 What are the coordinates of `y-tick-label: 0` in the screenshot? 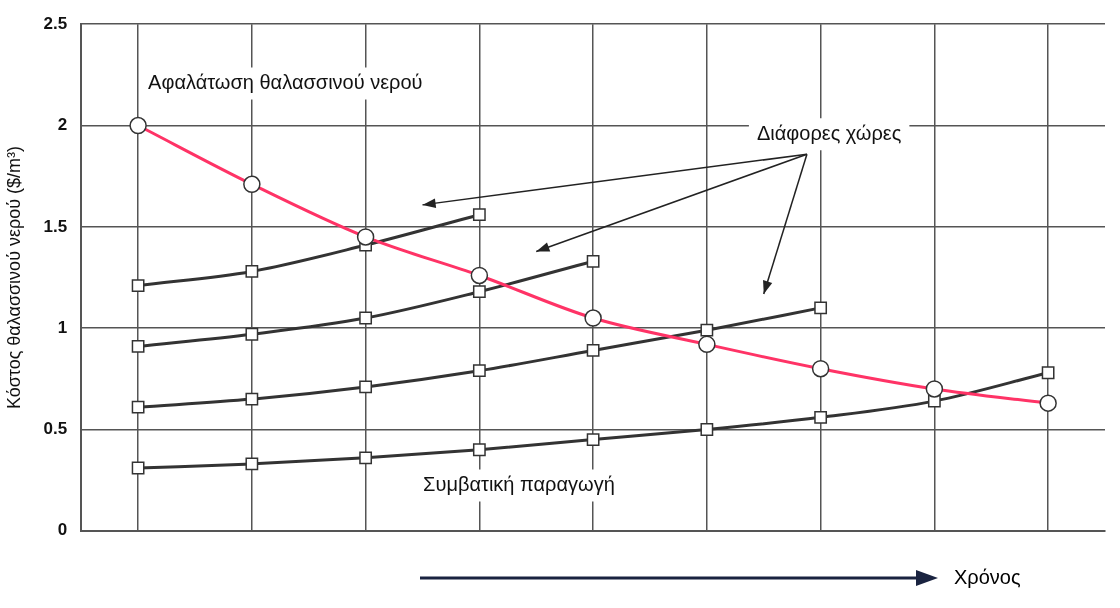 It's located at (62, 530).